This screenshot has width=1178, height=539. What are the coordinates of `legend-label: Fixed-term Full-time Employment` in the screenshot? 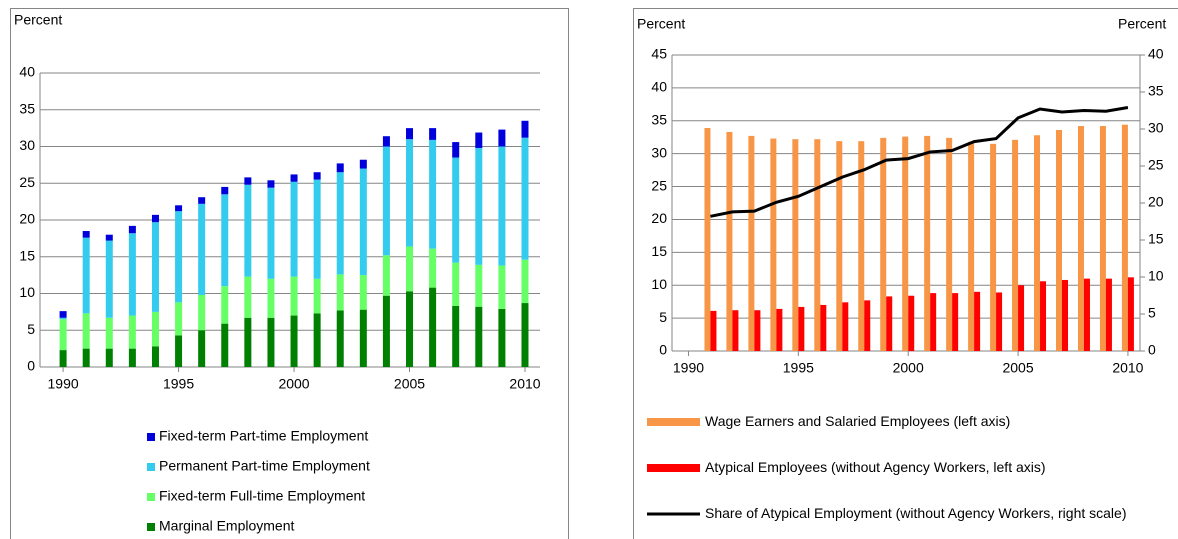 It's located at (262, 496).